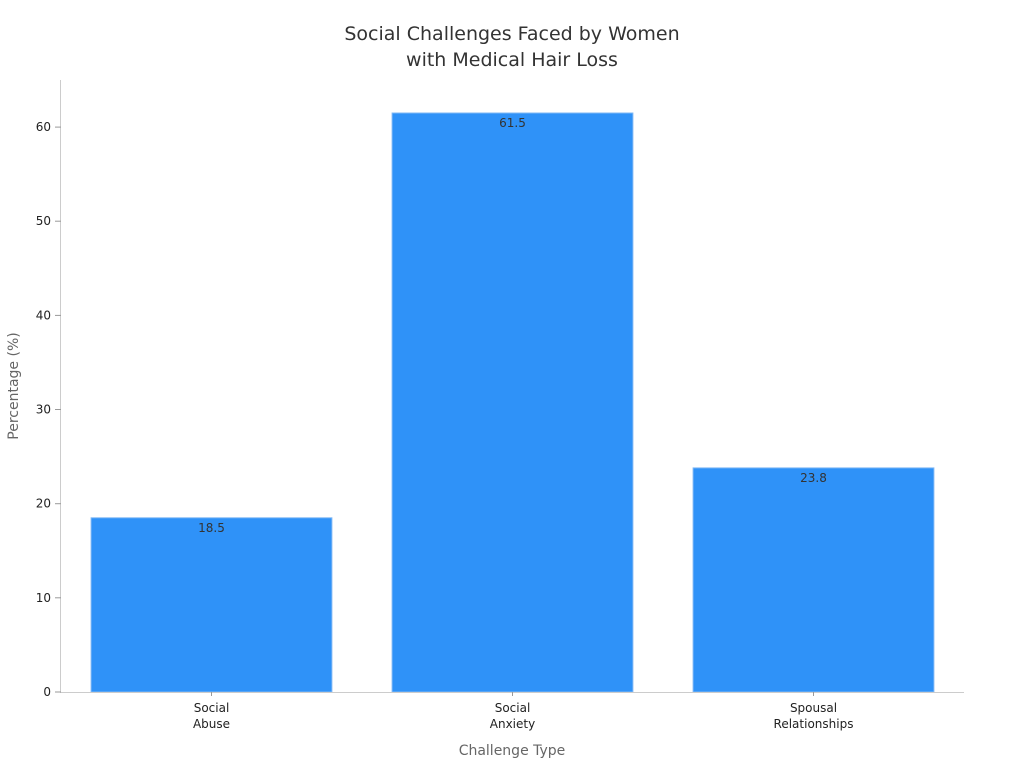 The image size is (1024, 768). Describe the element at coordinates (813, 708) in the screenshot. I see `x-tick-label-2-line-0: Spousal` at that location.